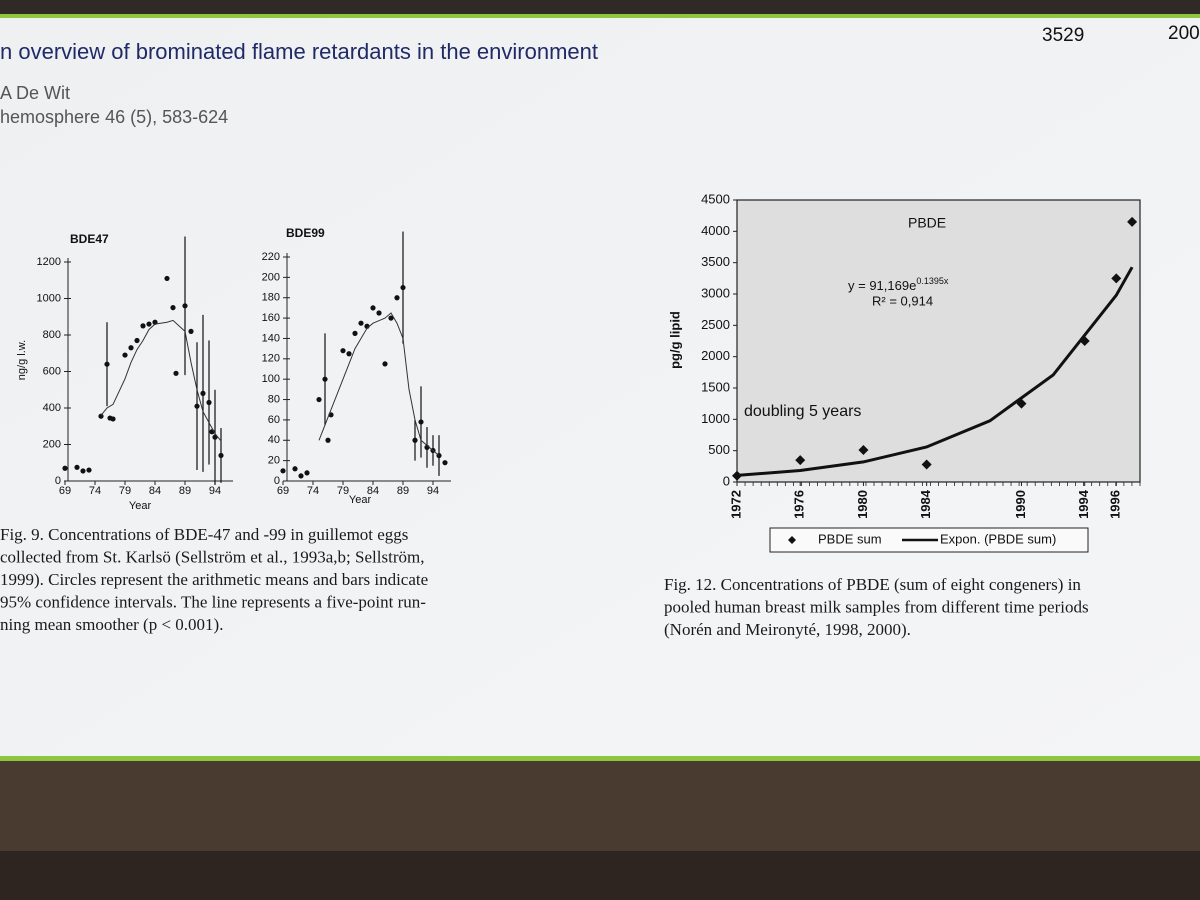  What do you see at coordinates (998, 538) in the screenshot?
I see `legend-label: Expon. (PBDE sum)` at bounding box center [998, 538].